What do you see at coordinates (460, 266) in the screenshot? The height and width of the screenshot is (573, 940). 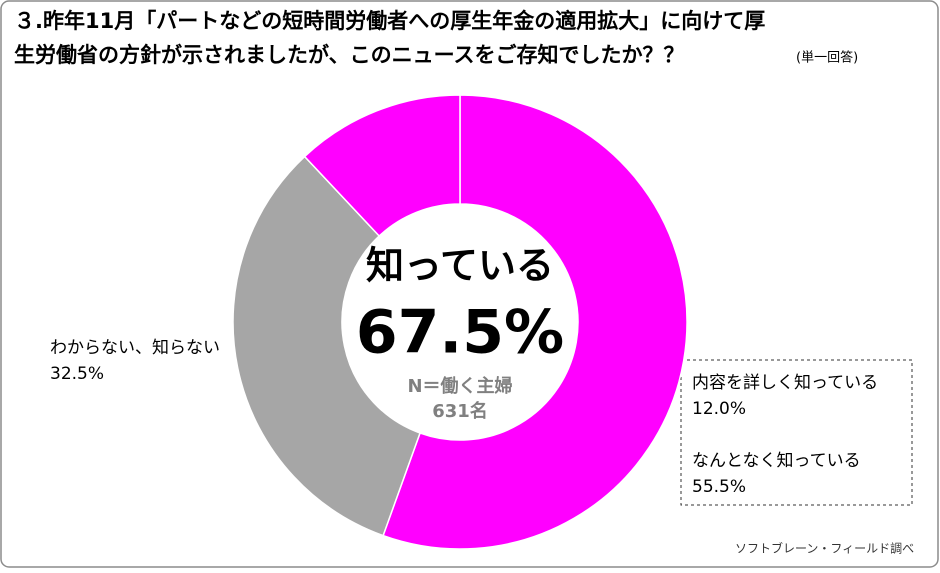 I see `center-title: 知っている` at bounding box center [460, 266].